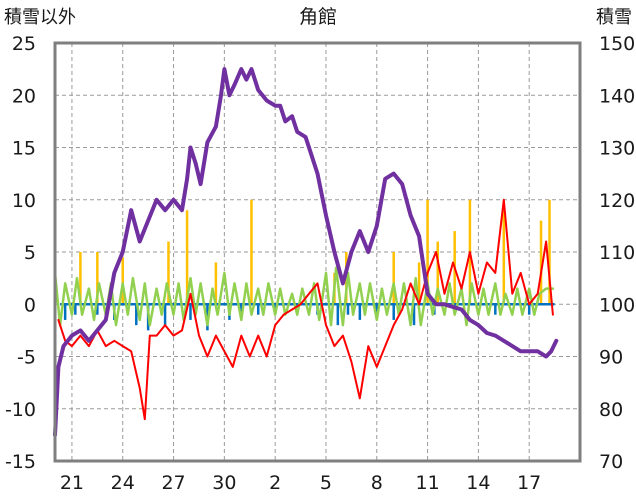  What do you see at coordinates (611, 410) in the screenshot?
I see `y-right-tick-label-1: 80` at bounding box center [611, 410].